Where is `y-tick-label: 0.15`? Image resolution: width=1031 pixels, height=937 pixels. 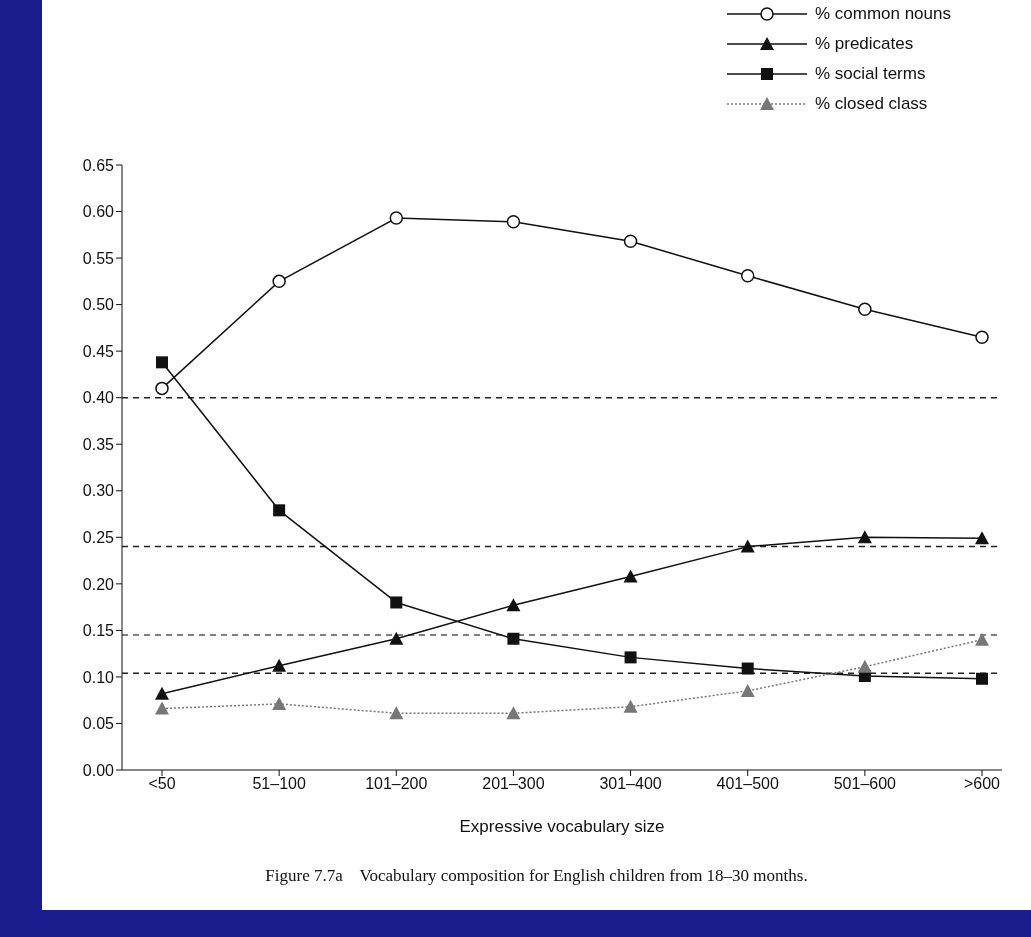
y-tick-label: 0.15 is located at coordinates (98, 631).